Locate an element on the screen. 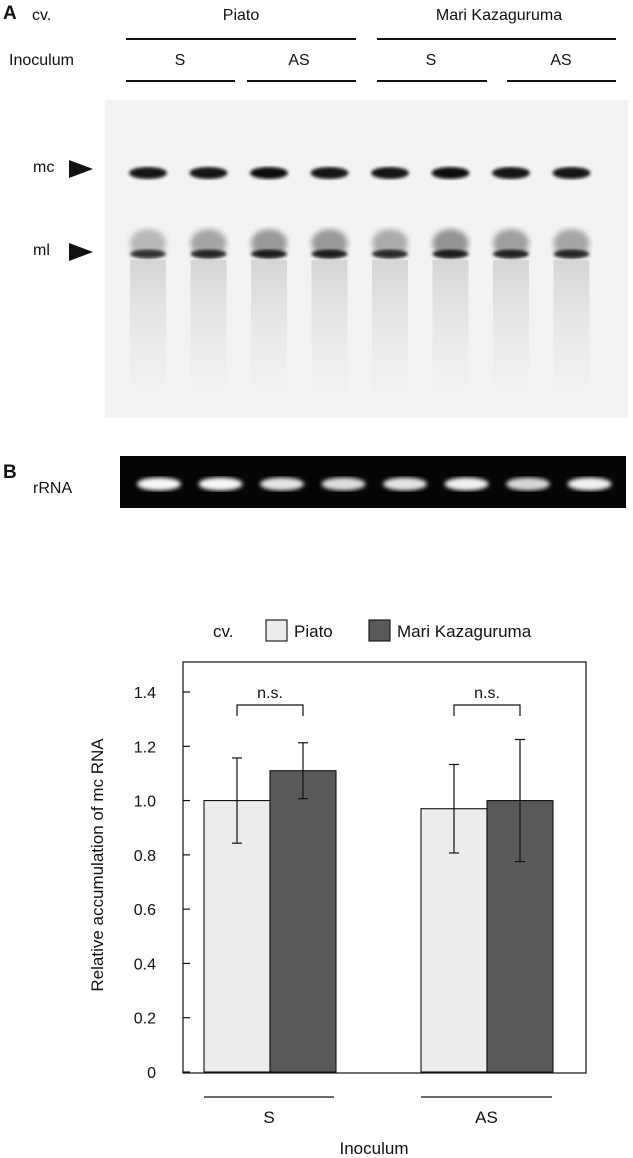 This screenshot has width=633, height=1158. inoculum-label-2: AS is located at coordinates (299, 60).